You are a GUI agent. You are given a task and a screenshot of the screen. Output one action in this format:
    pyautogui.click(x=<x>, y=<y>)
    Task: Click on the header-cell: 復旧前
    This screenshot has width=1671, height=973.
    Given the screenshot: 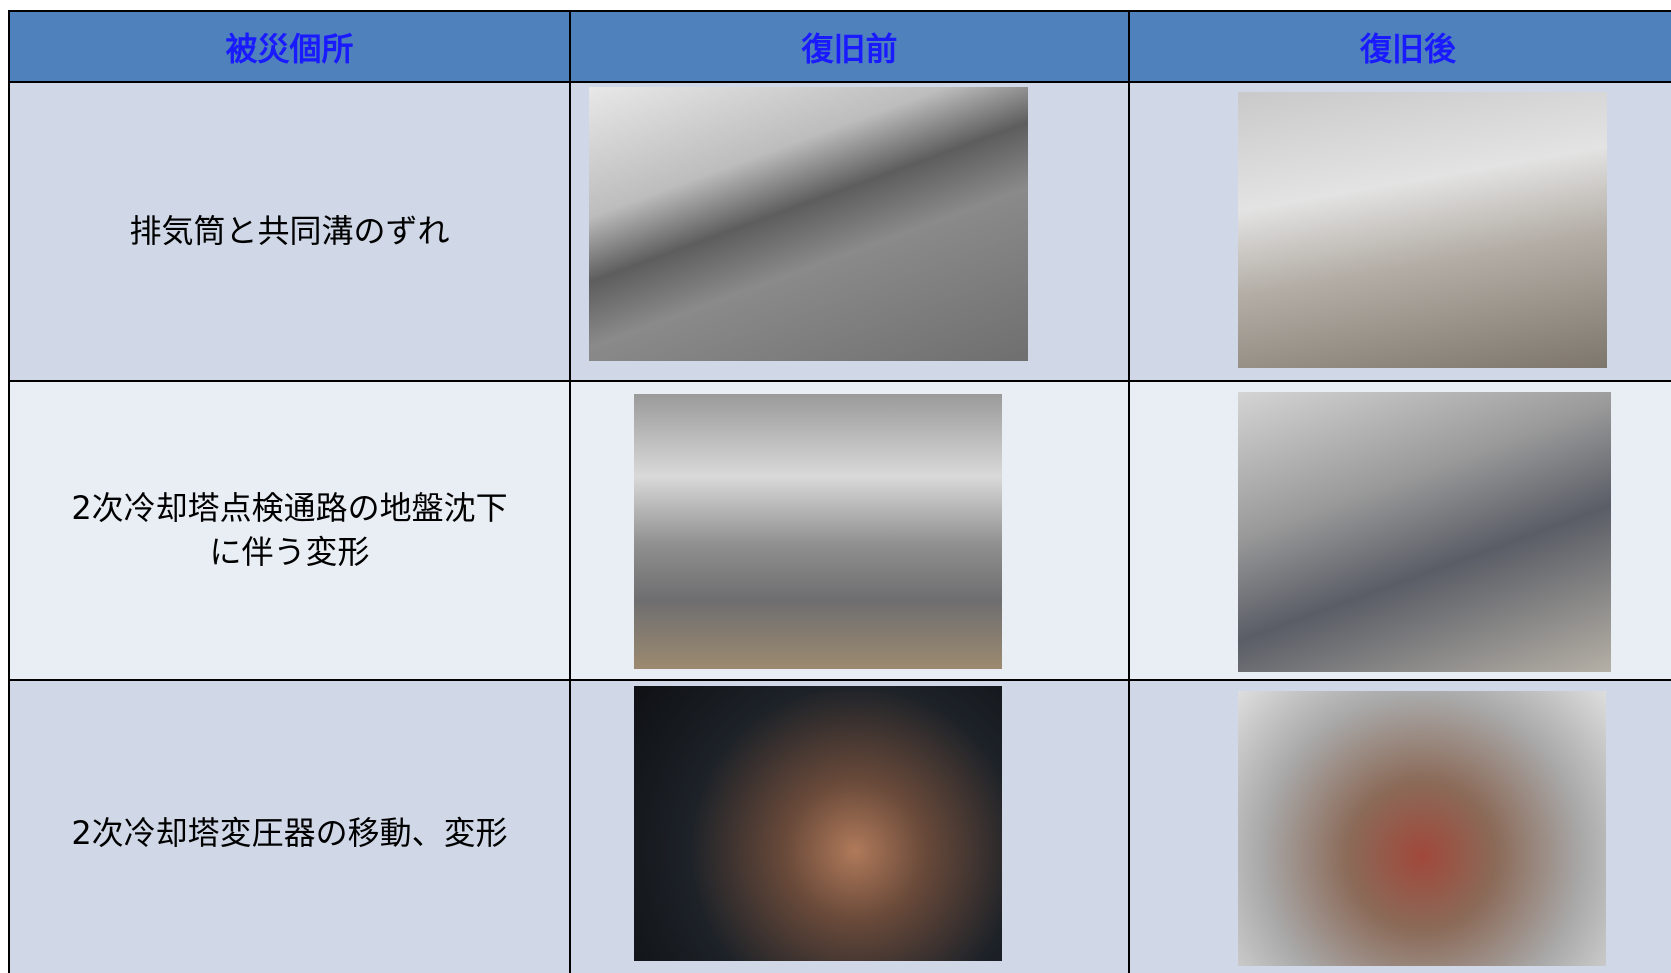 What is the action you would take?
    pyautogui.click(x=849, y=46)
    